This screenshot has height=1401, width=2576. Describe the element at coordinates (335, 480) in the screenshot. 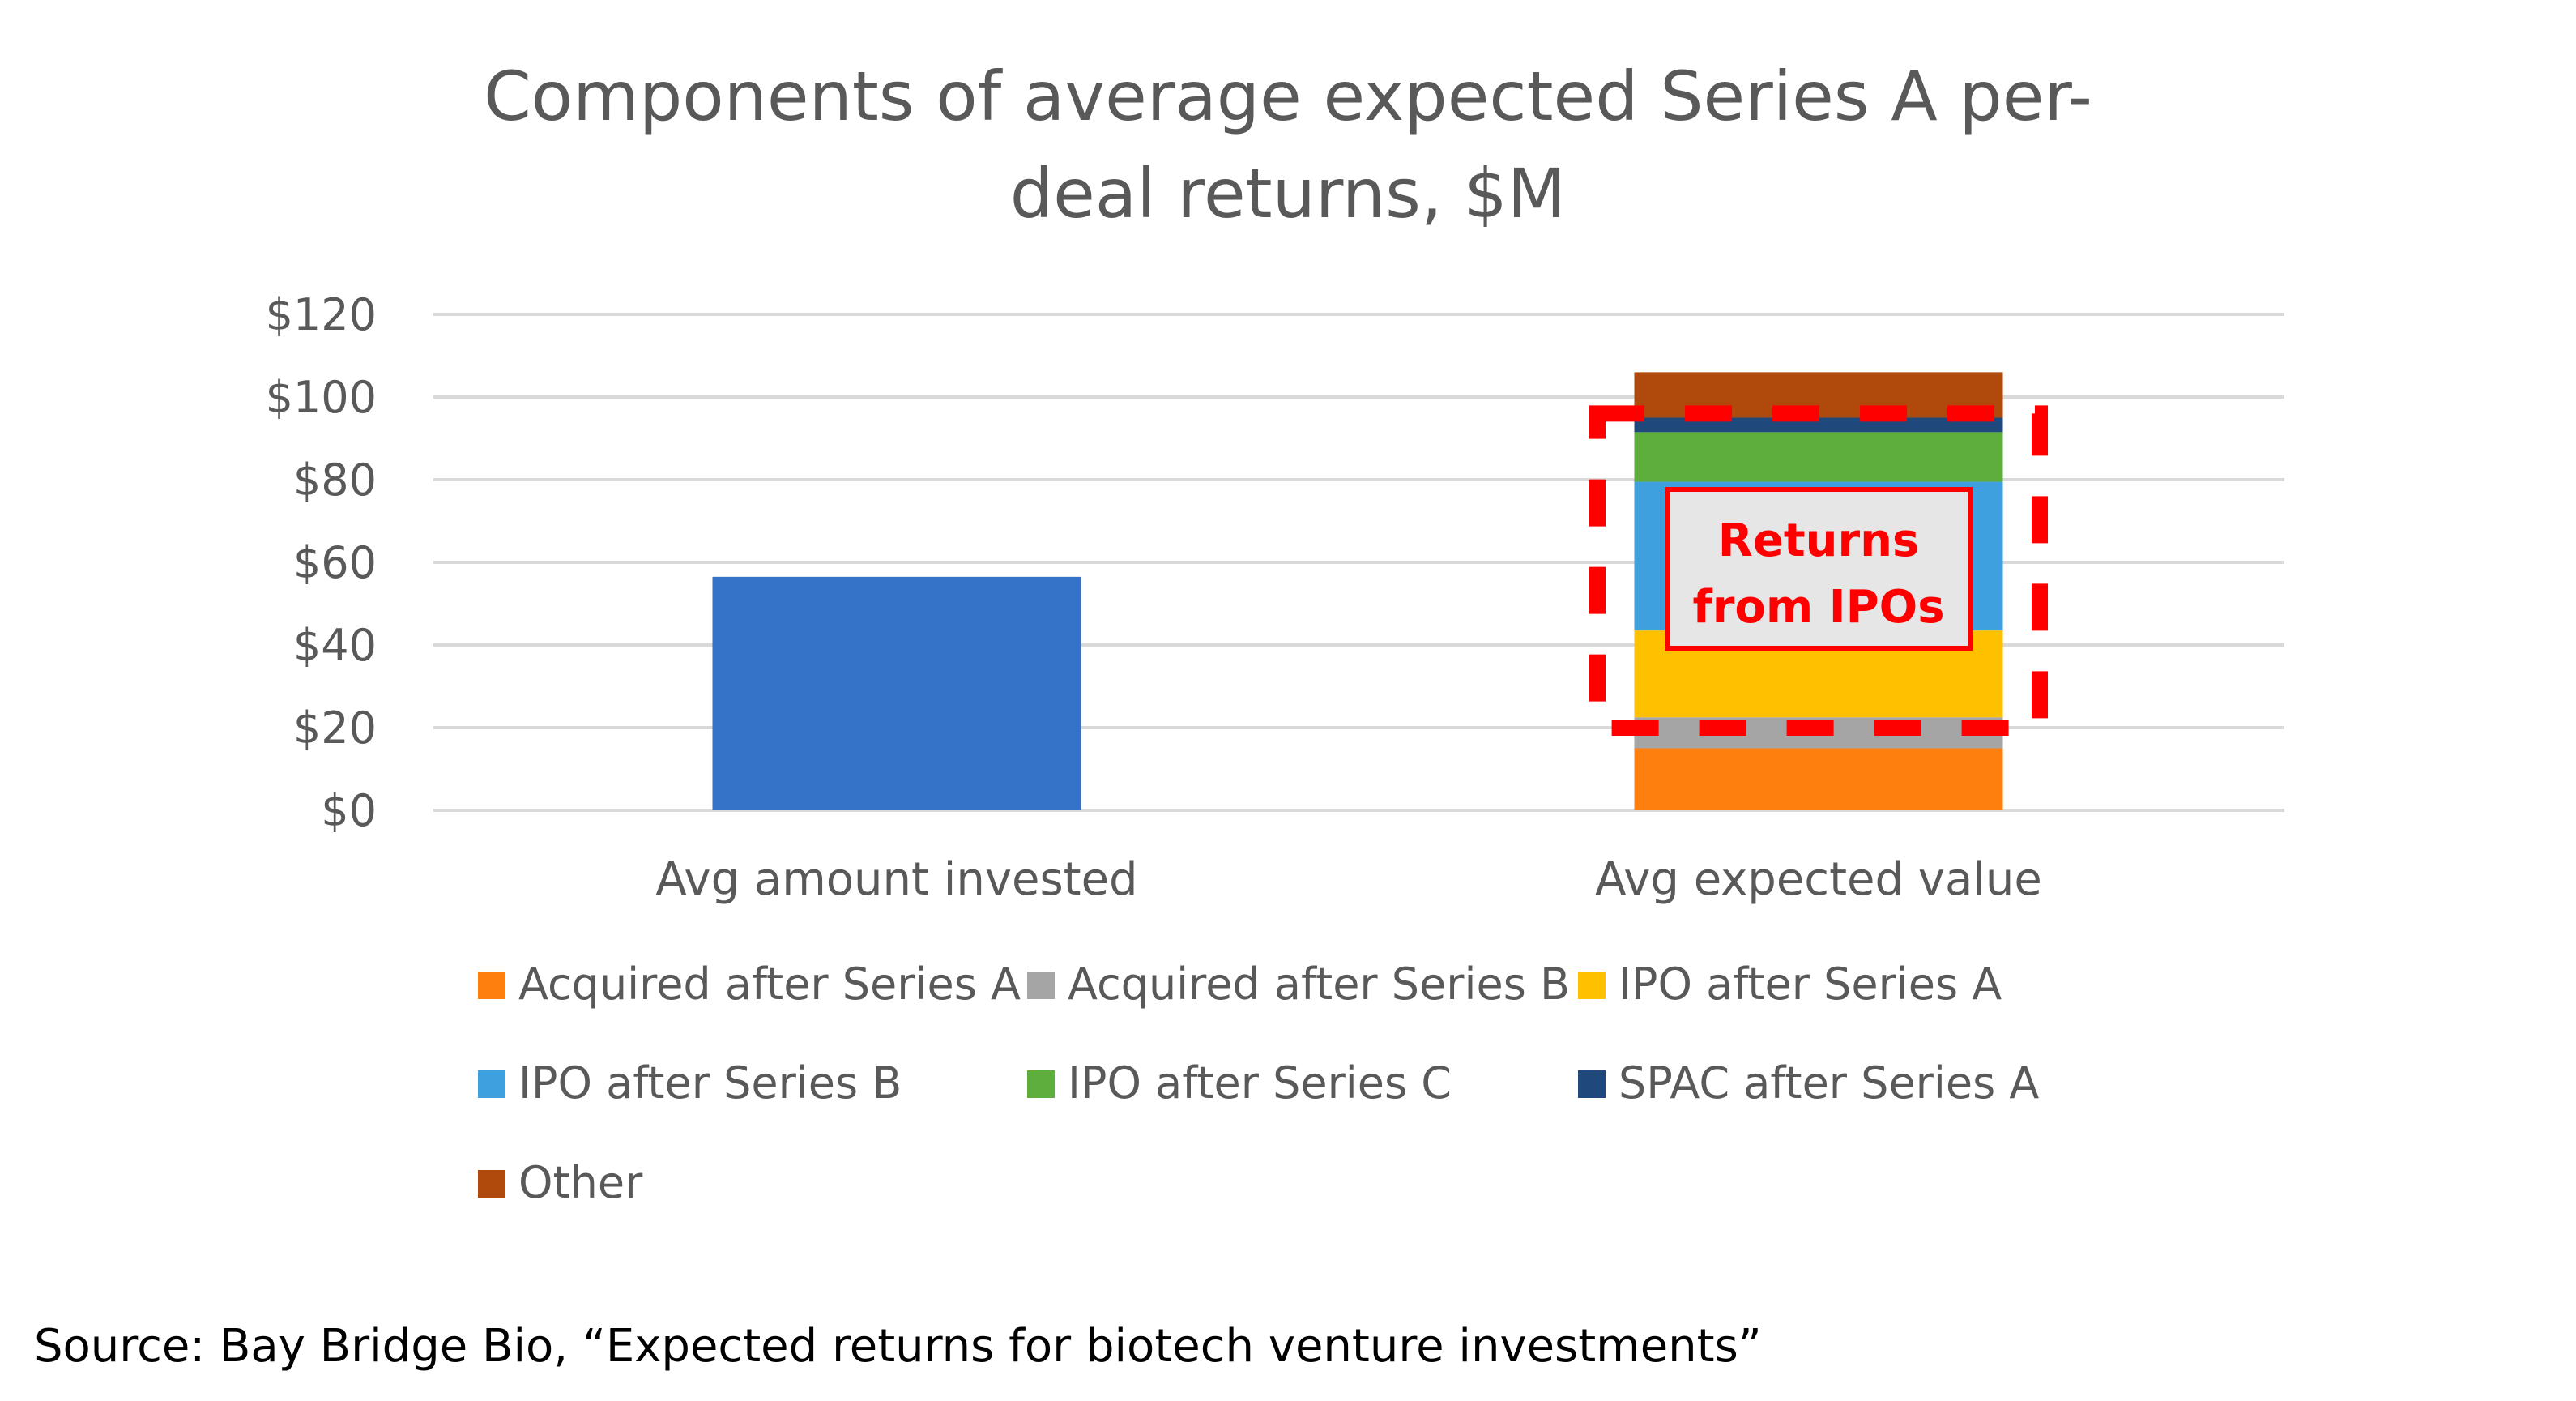

I see `y-tick-label: $80` at that location.